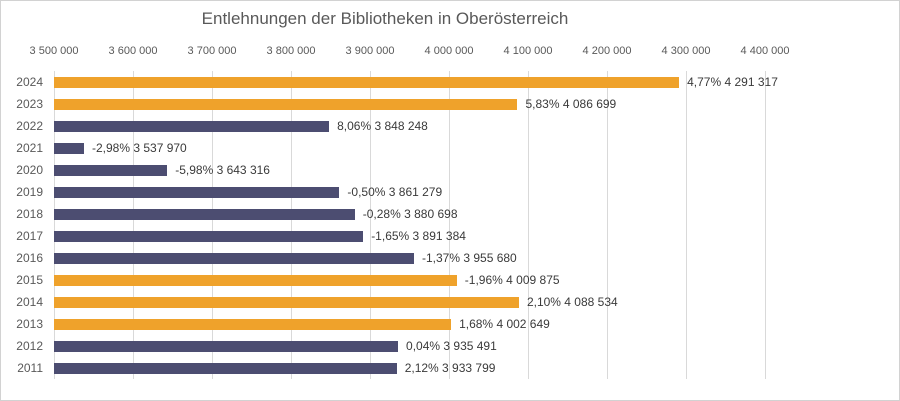 The width and height of the screenshot is (900, 401). Describe the element at coordinates (732, 82) in the screenshot. I see `data-label: 4,77% 4 291 317` at that location.